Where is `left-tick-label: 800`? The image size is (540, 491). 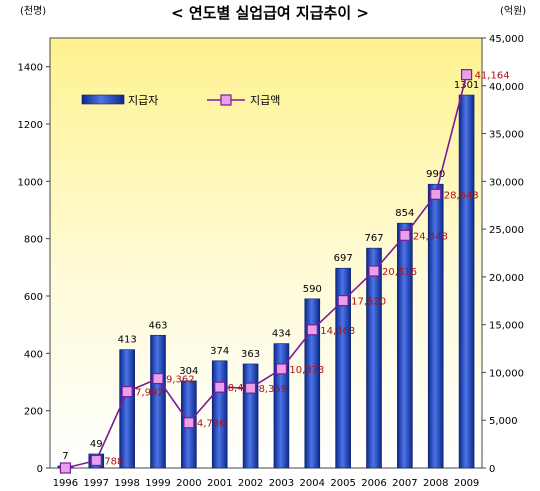 left-tick-label: 800 is located at coordinates (33, 240).